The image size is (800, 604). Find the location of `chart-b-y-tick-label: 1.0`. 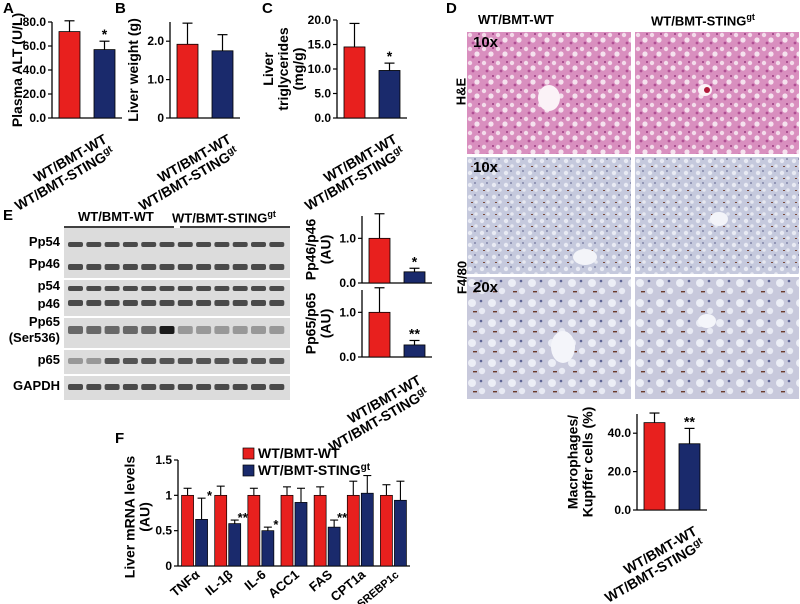

chart-b-y-tick-label: 1.0 is located at coordinates (155, 80).